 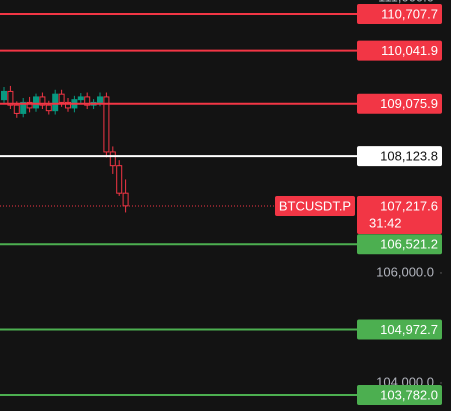 I want to click on y-tick-label: 106,000.0, so click(x=405, y=271).